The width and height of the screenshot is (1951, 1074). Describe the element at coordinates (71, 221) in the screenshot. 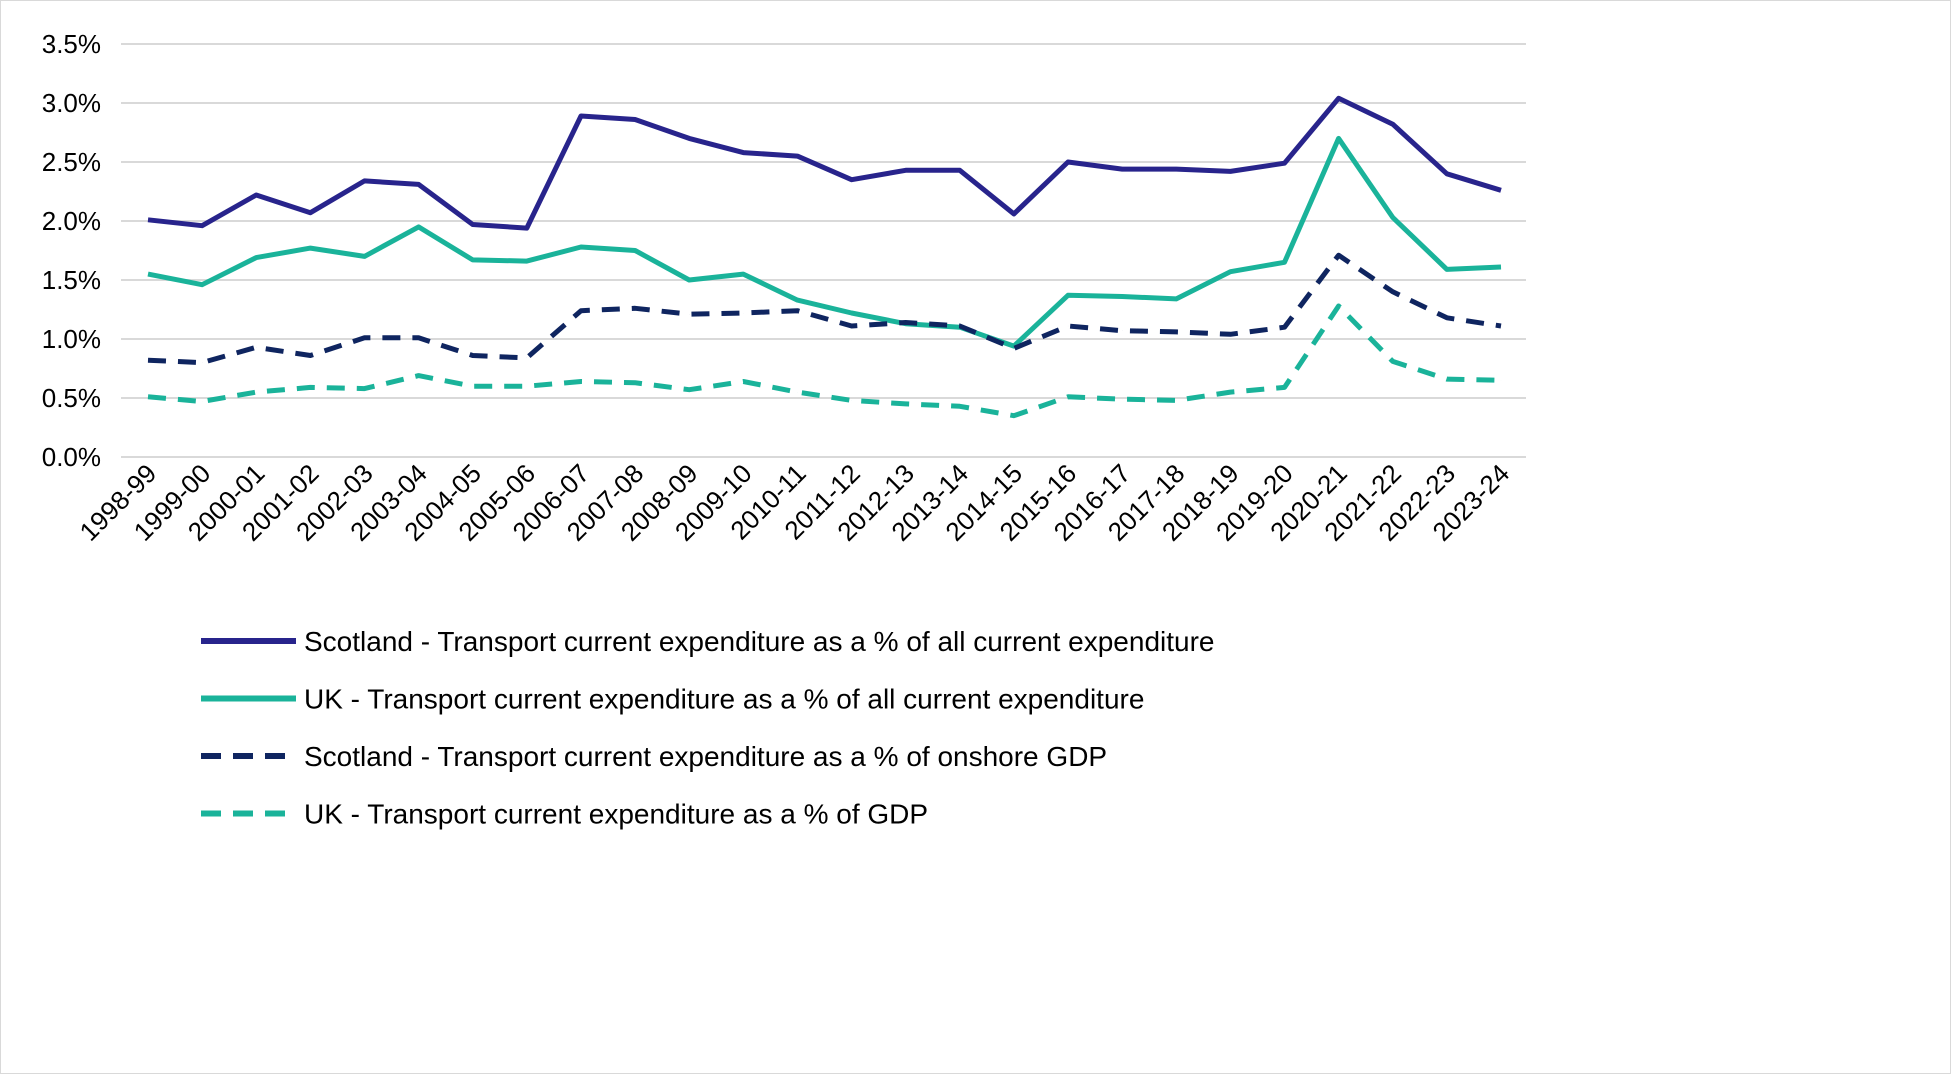

I see `y-tick-label: 2.0%` at that location.